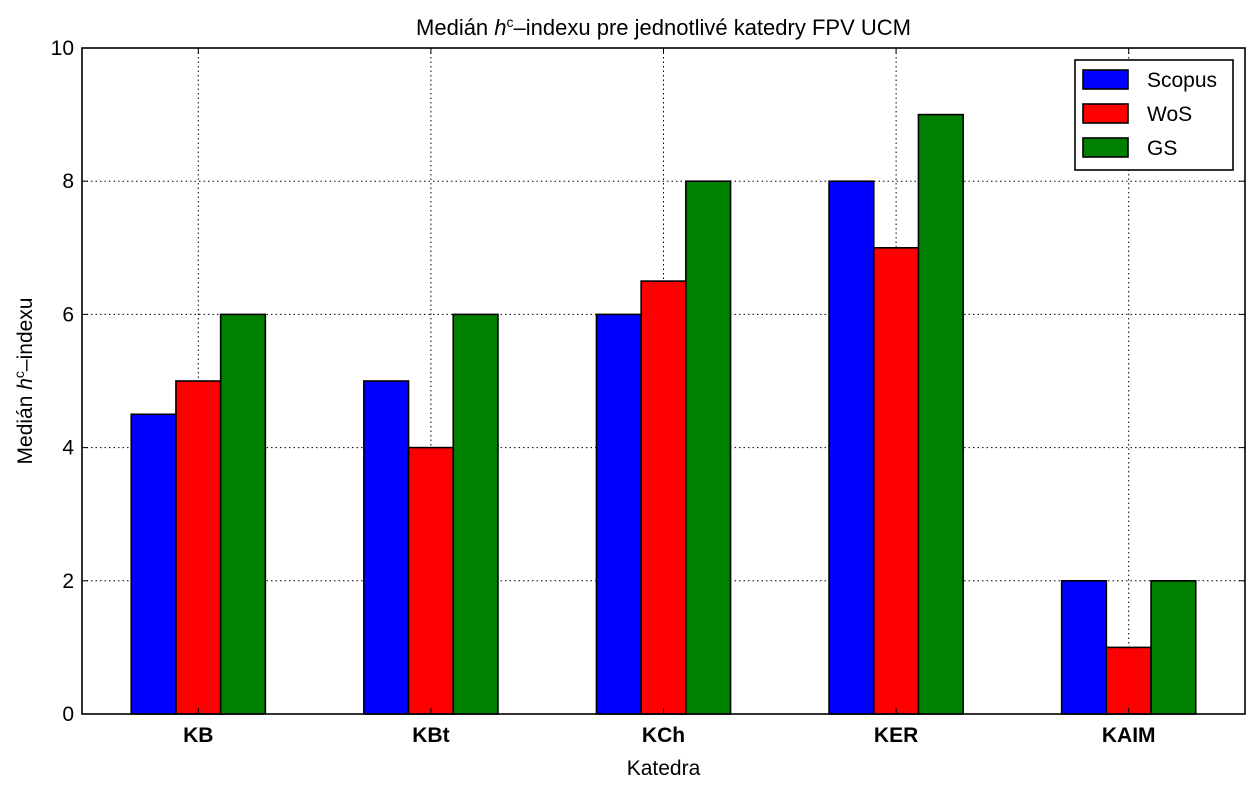  I want to click on legend: Scopus WoS GS, so click(1154, 115).